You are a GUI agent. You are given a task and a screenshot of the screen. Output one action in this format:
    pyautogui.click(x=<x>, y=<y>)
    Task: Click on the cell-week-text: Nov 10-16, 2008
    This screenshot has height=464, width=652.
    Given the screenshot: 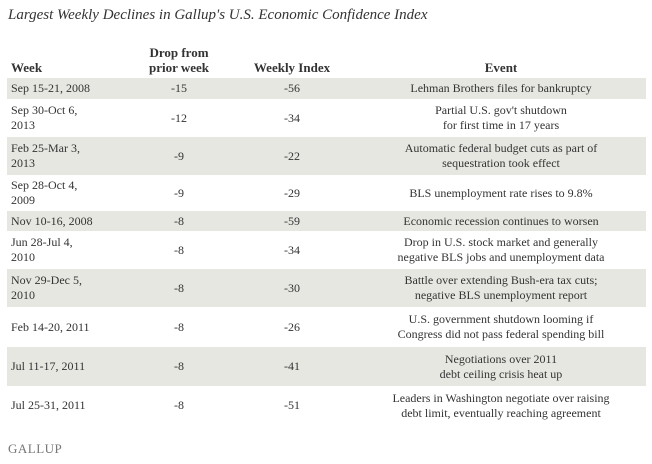 What is the action you would take?
    pyautogui.click(x=52, y=220)
    